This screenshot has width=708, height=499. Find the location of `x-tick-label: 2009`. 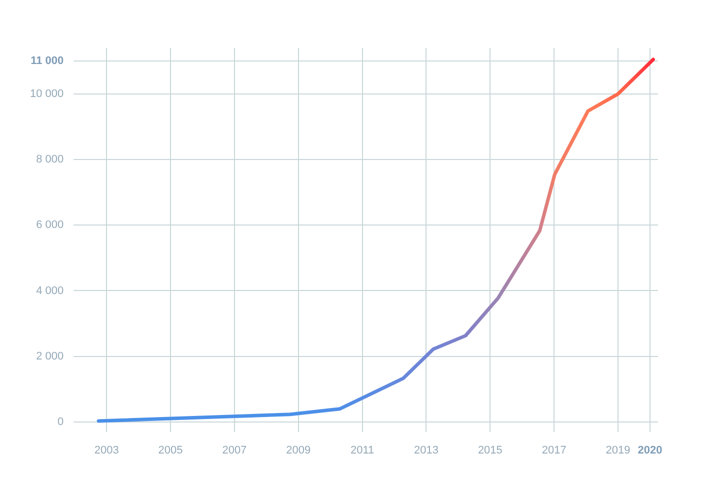

x-tick-label: 2009 is located at coordinates (298, 450).